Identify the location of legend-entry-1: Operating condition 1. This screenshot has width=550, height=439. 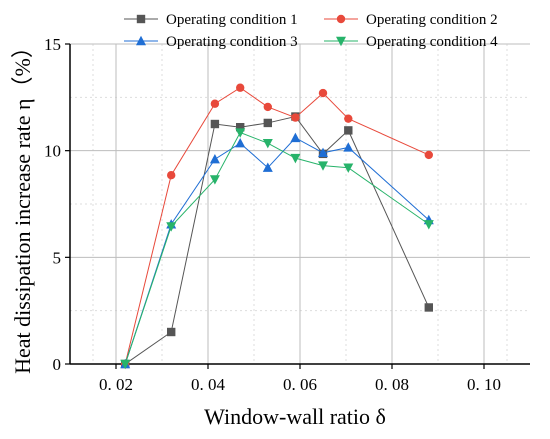
(211, 20).